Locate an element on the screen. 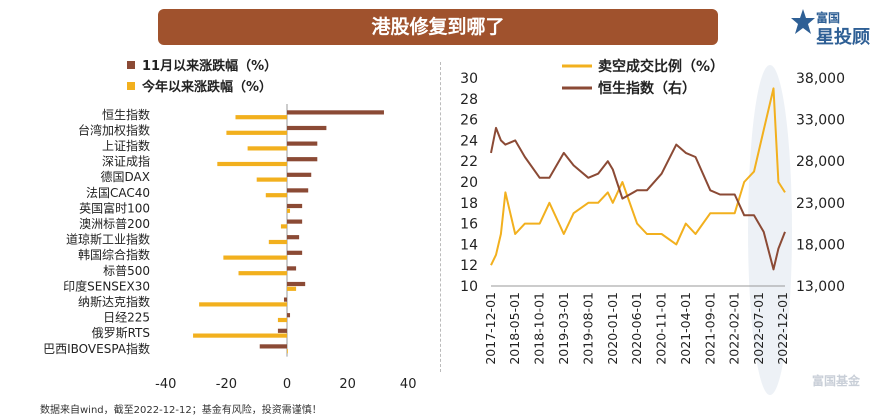 Image resolution: width=877 pixels, height=418 pixels. y-right-tick-label: 23,000 is located at coordinates (820, 204).